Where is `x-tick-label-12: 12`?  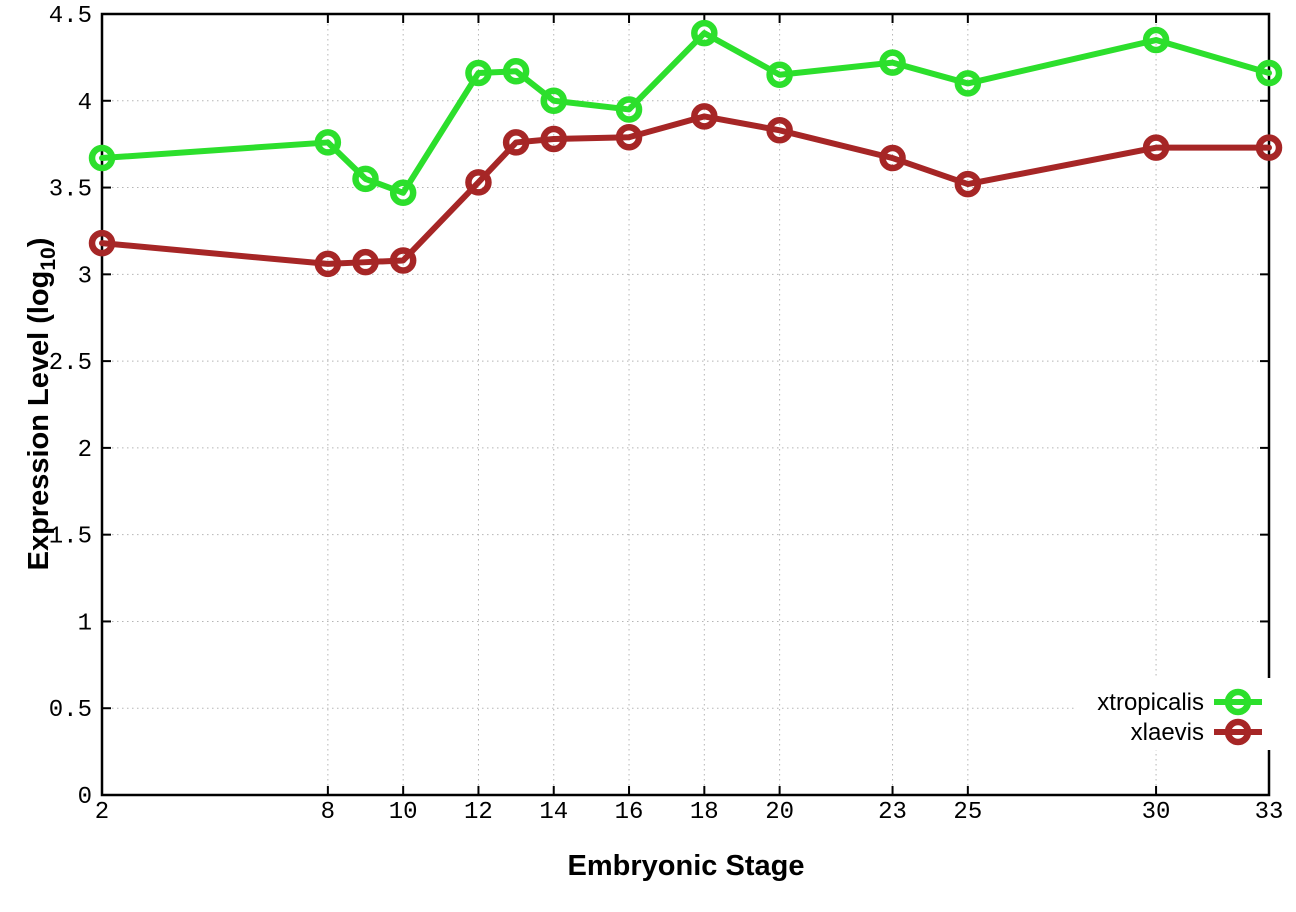
x-tick-label-12: 12 is located at coordinates (478, 812).